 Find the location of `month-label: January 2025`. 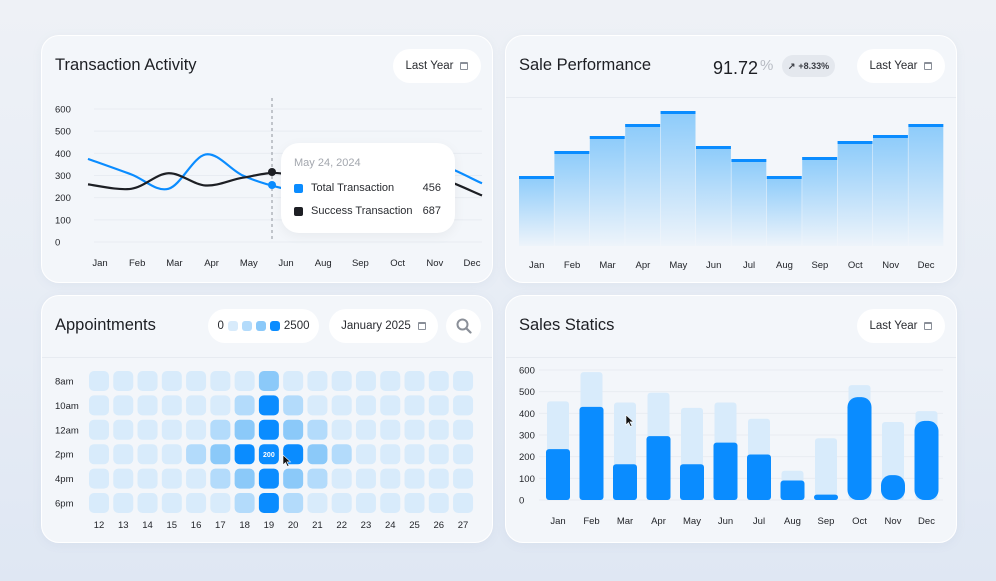

month-label: January 2025 is located at coordinates (376, 326).